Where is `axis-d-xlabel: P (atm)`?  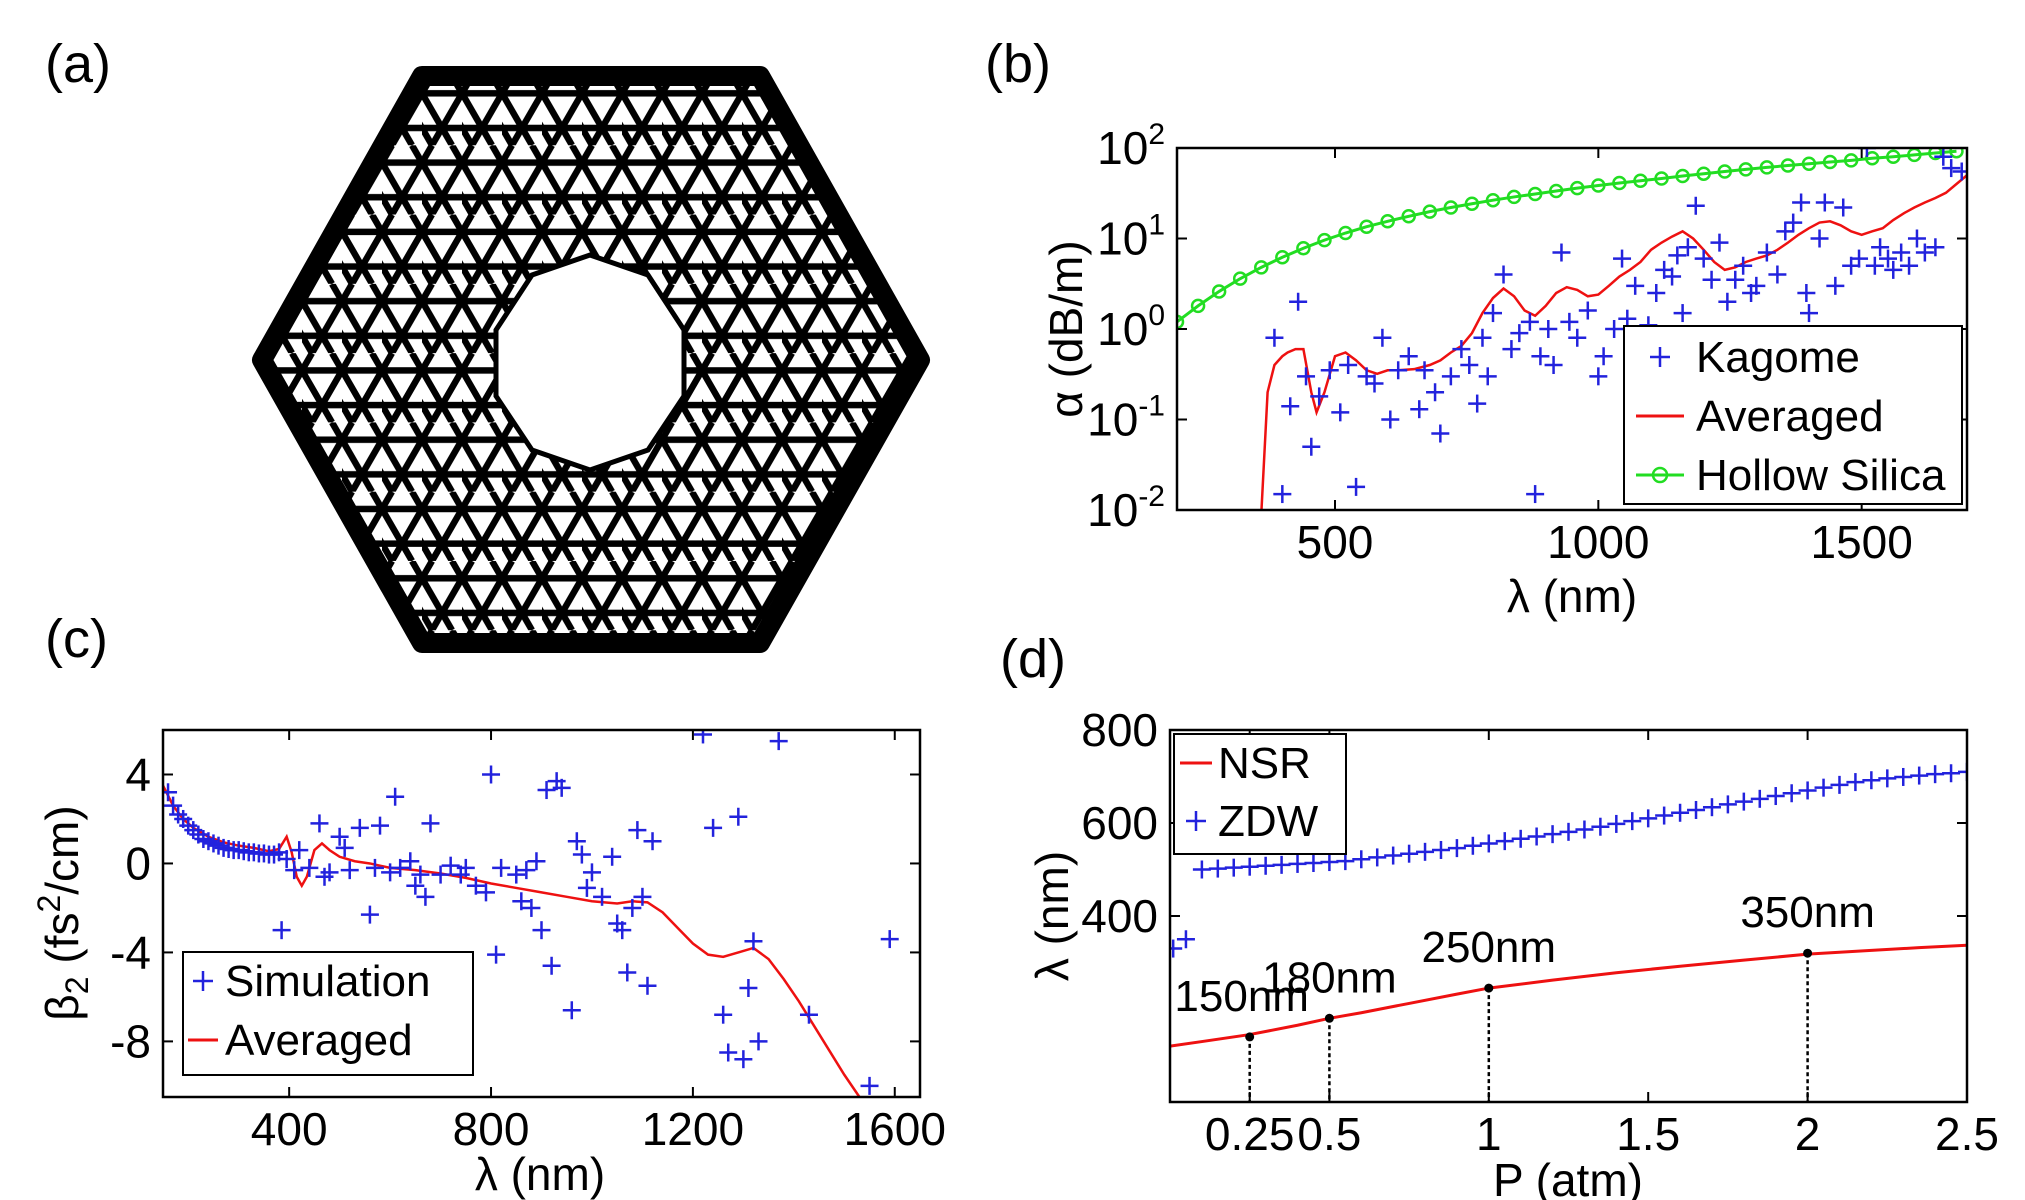 axis-d-xlabel: P (atm) is located at coordinates (1568, 1177).